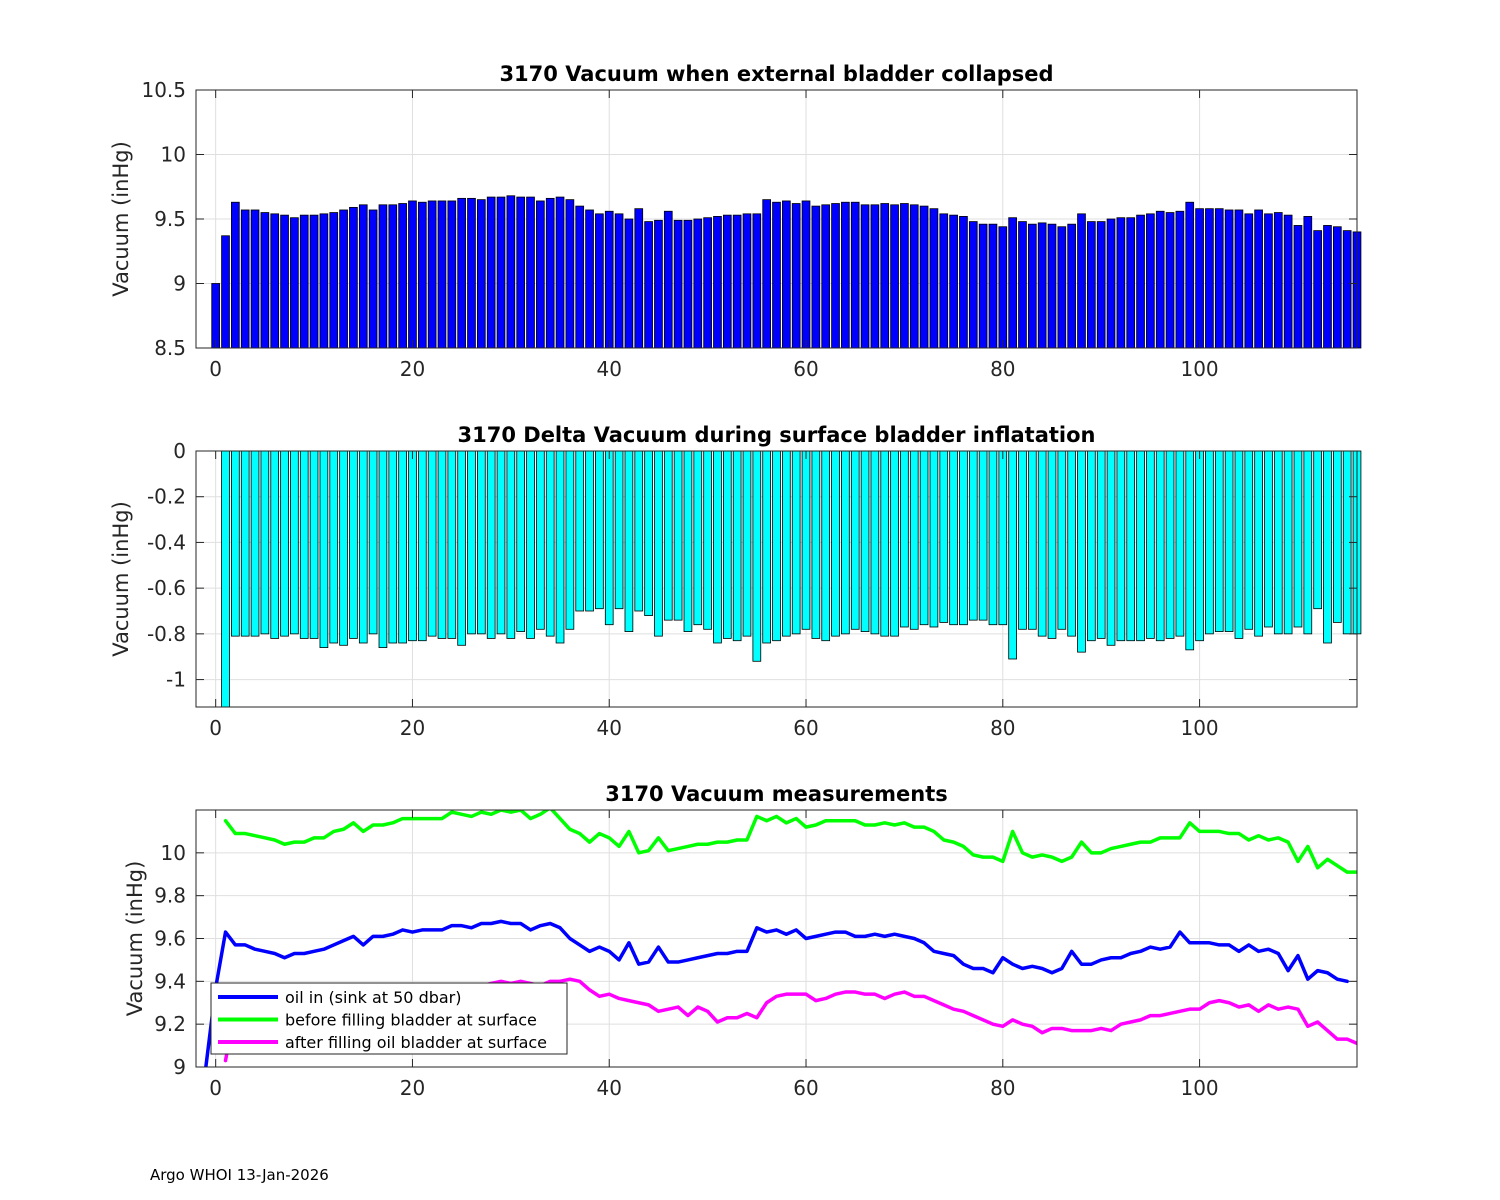 This screenshot has height=1200, width=1500. I want to click on y-tick-label: -0.8, so click(166, 634).